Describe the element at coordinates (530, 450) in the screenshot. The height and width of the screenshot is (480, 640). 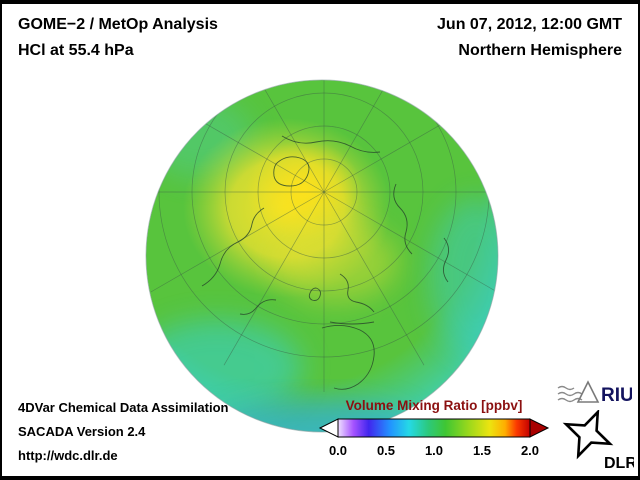
I see `colorbar-tick-4: 2.0` at that location.